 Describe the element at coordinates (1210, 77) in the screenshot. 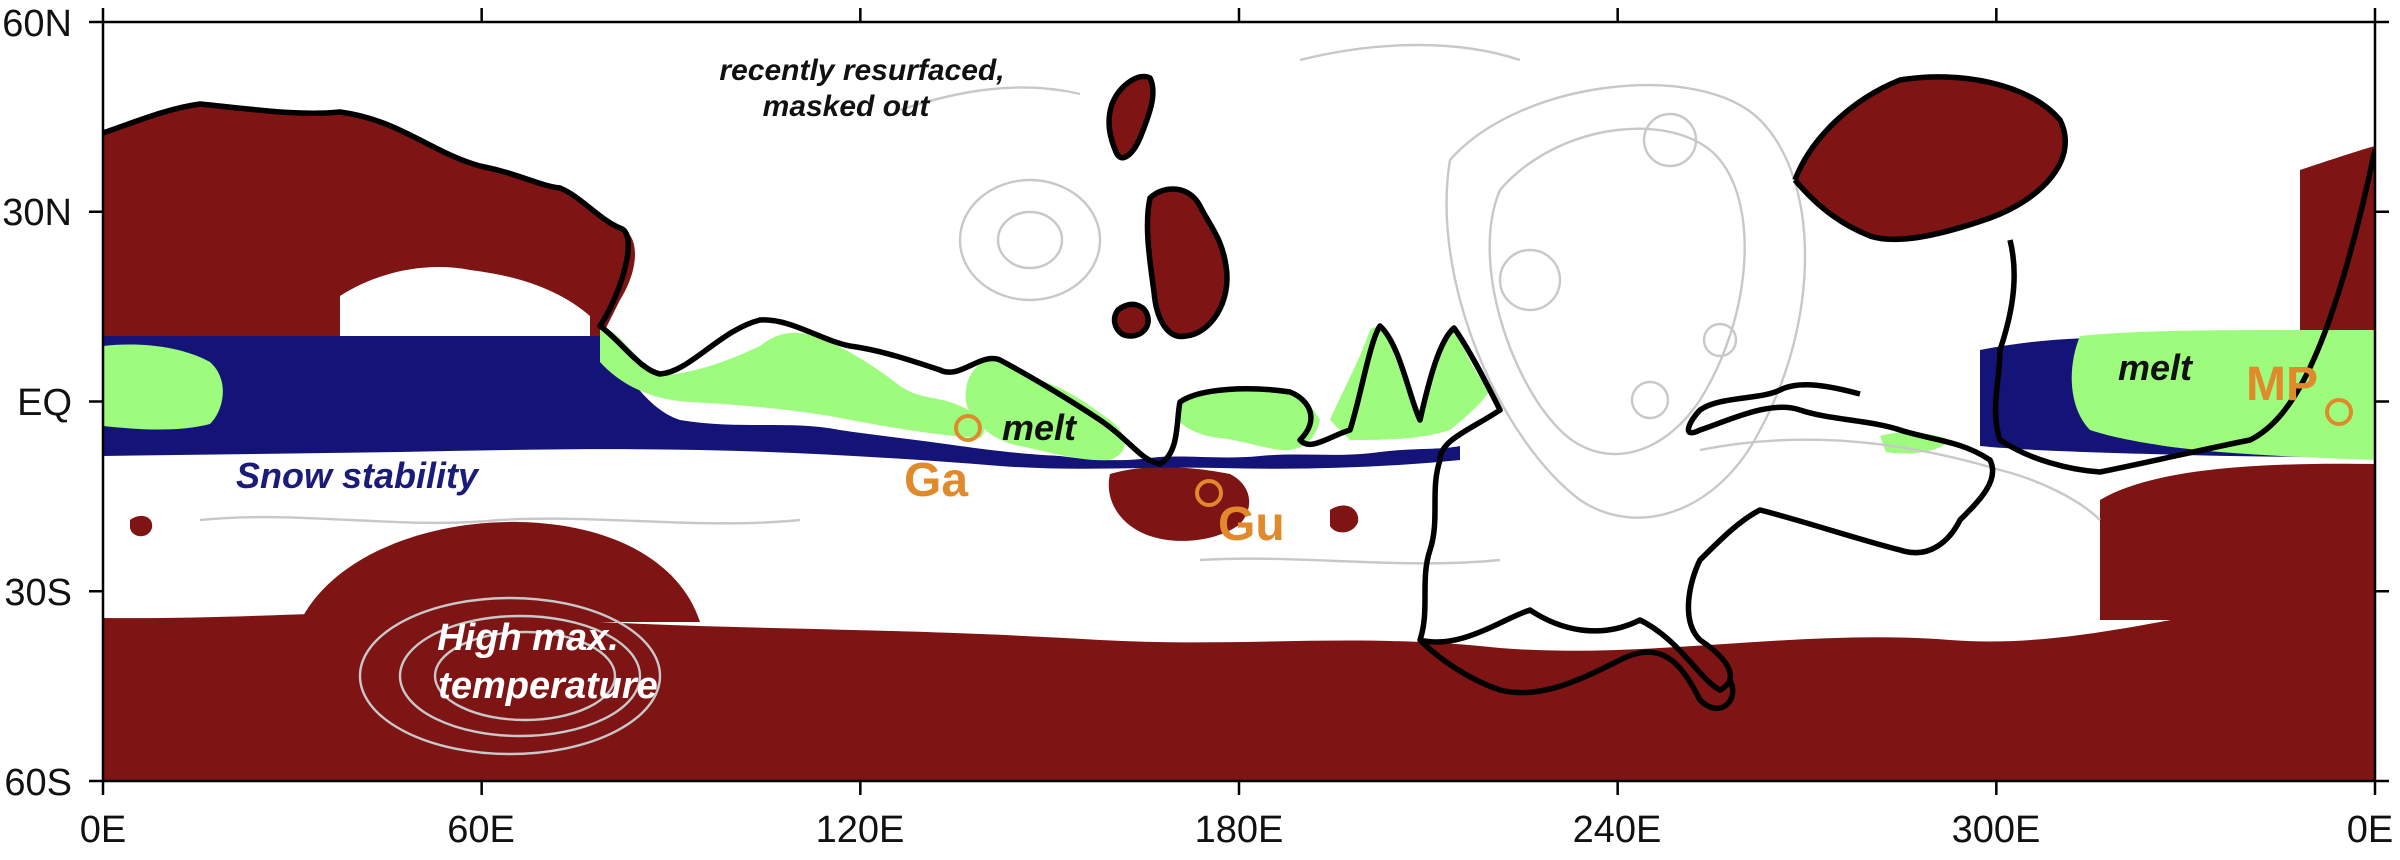

I see `contour-north-band` at that location.